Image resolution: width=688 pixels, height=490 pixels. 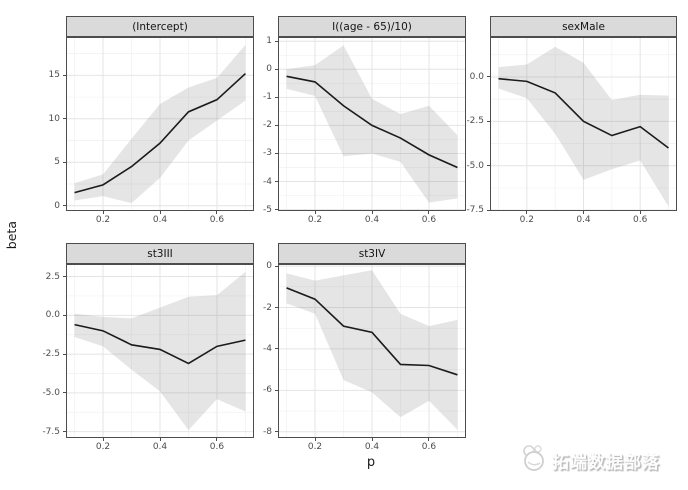 I want to click on y-tick-label: 2.5, so click(x=52, y=276).